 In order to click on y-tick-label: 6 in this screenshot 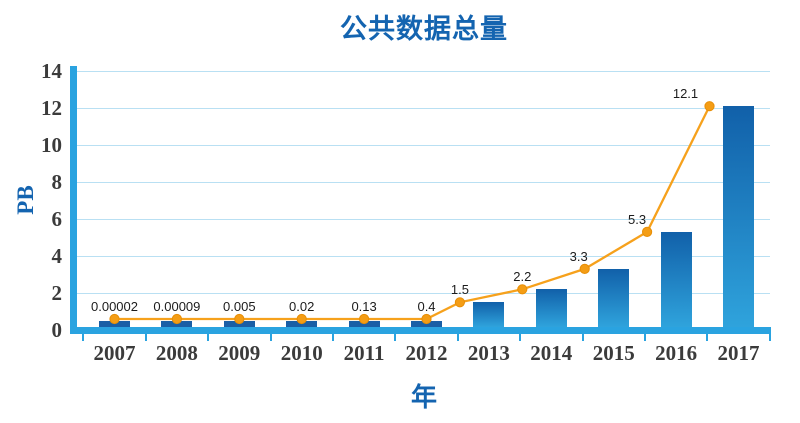, I will do `click(57, 219)`.